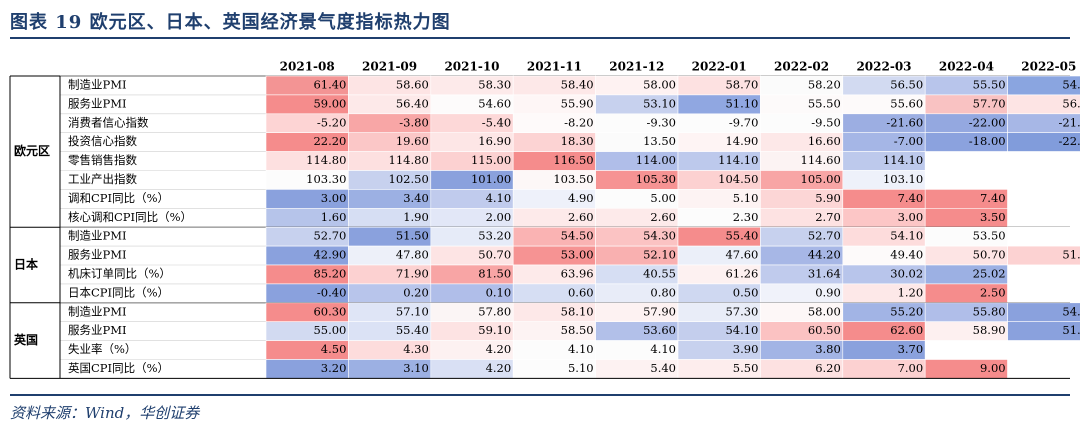 Image resolution: width=1080 pixels, height=430 pixels. I want to click on cell-value: 14.90, so click(741, 141).